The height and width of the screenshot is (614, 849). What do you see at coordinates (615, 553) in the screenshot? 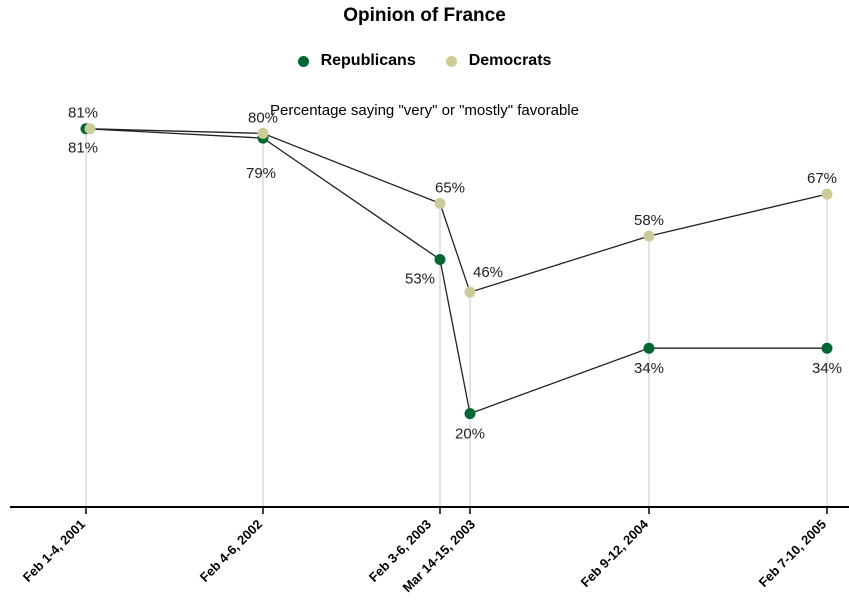
I see `x-tick-label-4: Feb 9-12, 2004` at bounding box center [615, 553].